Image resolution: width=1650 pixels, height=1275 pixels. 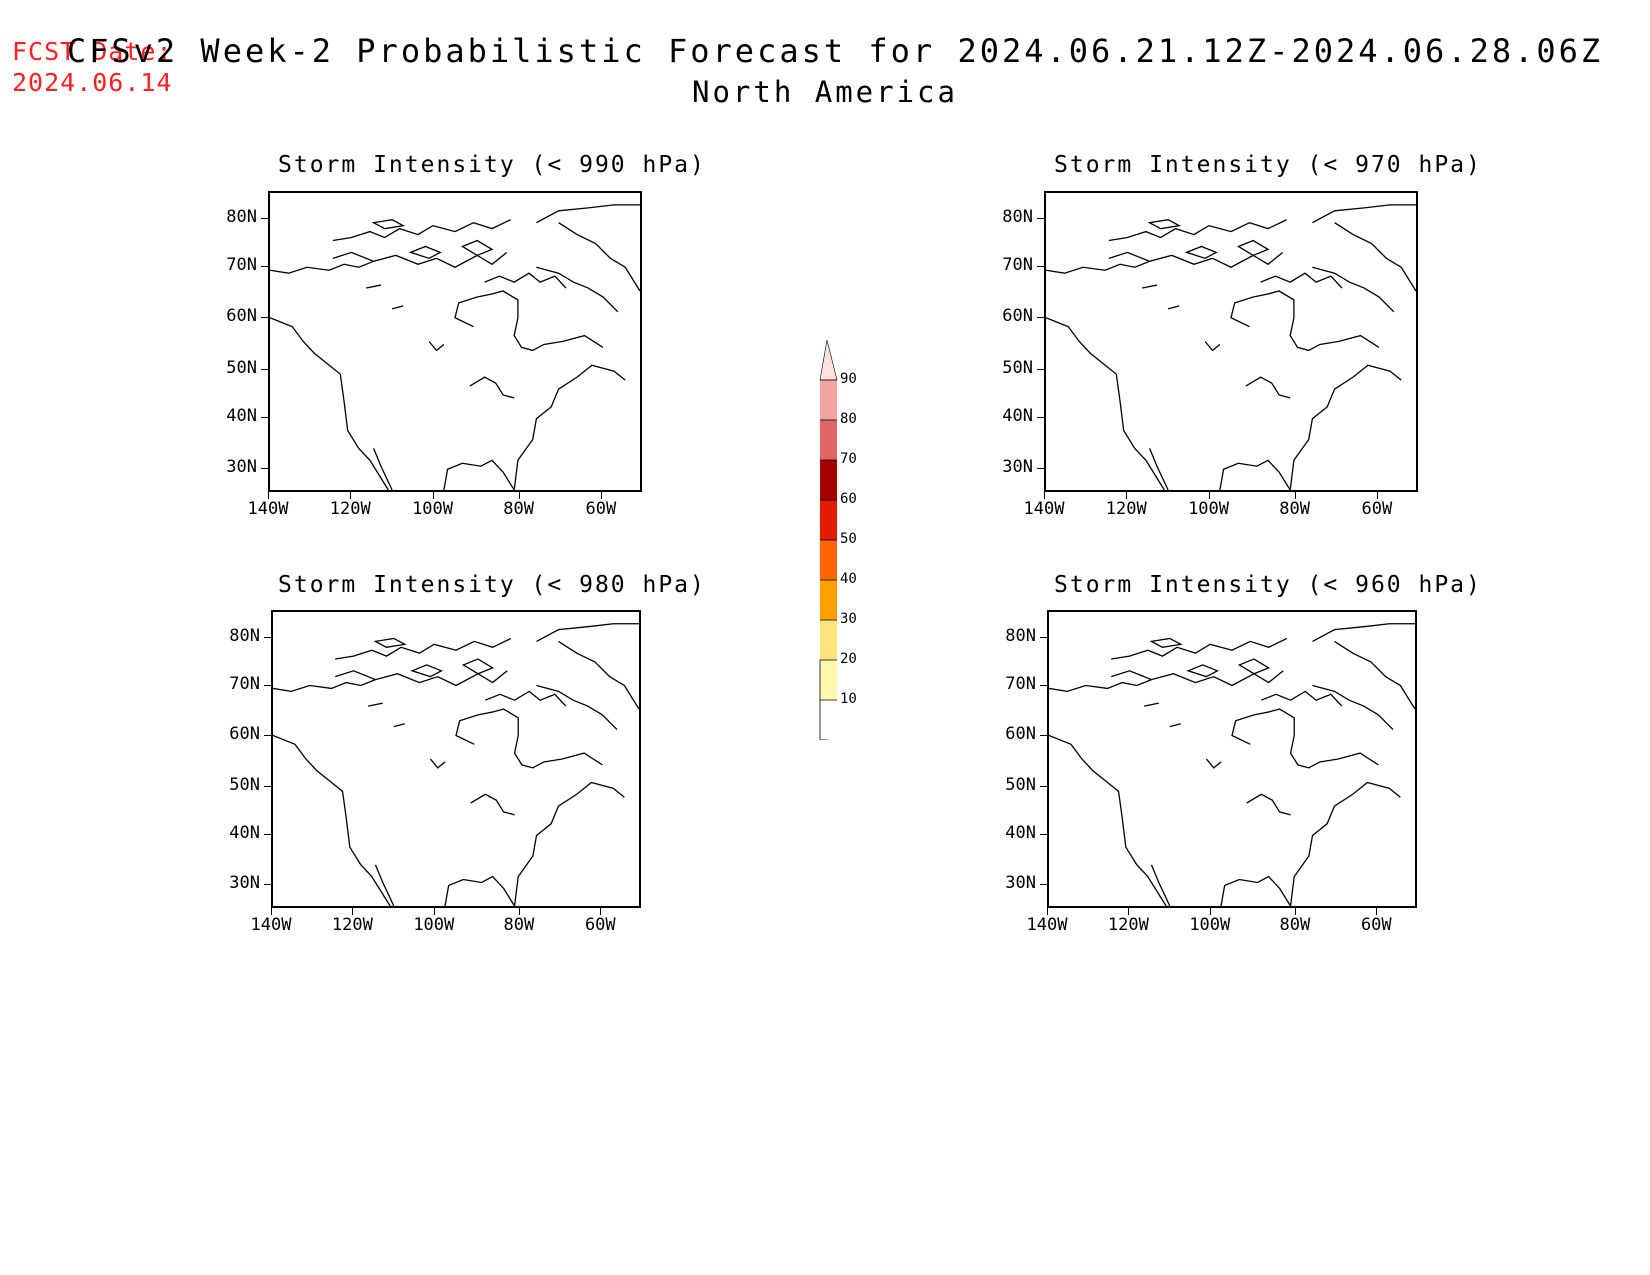 What do you see at coordinates (848, 459) in the screenshot?
I see `colorbar-label: 70` at bounding box center [848, 459].